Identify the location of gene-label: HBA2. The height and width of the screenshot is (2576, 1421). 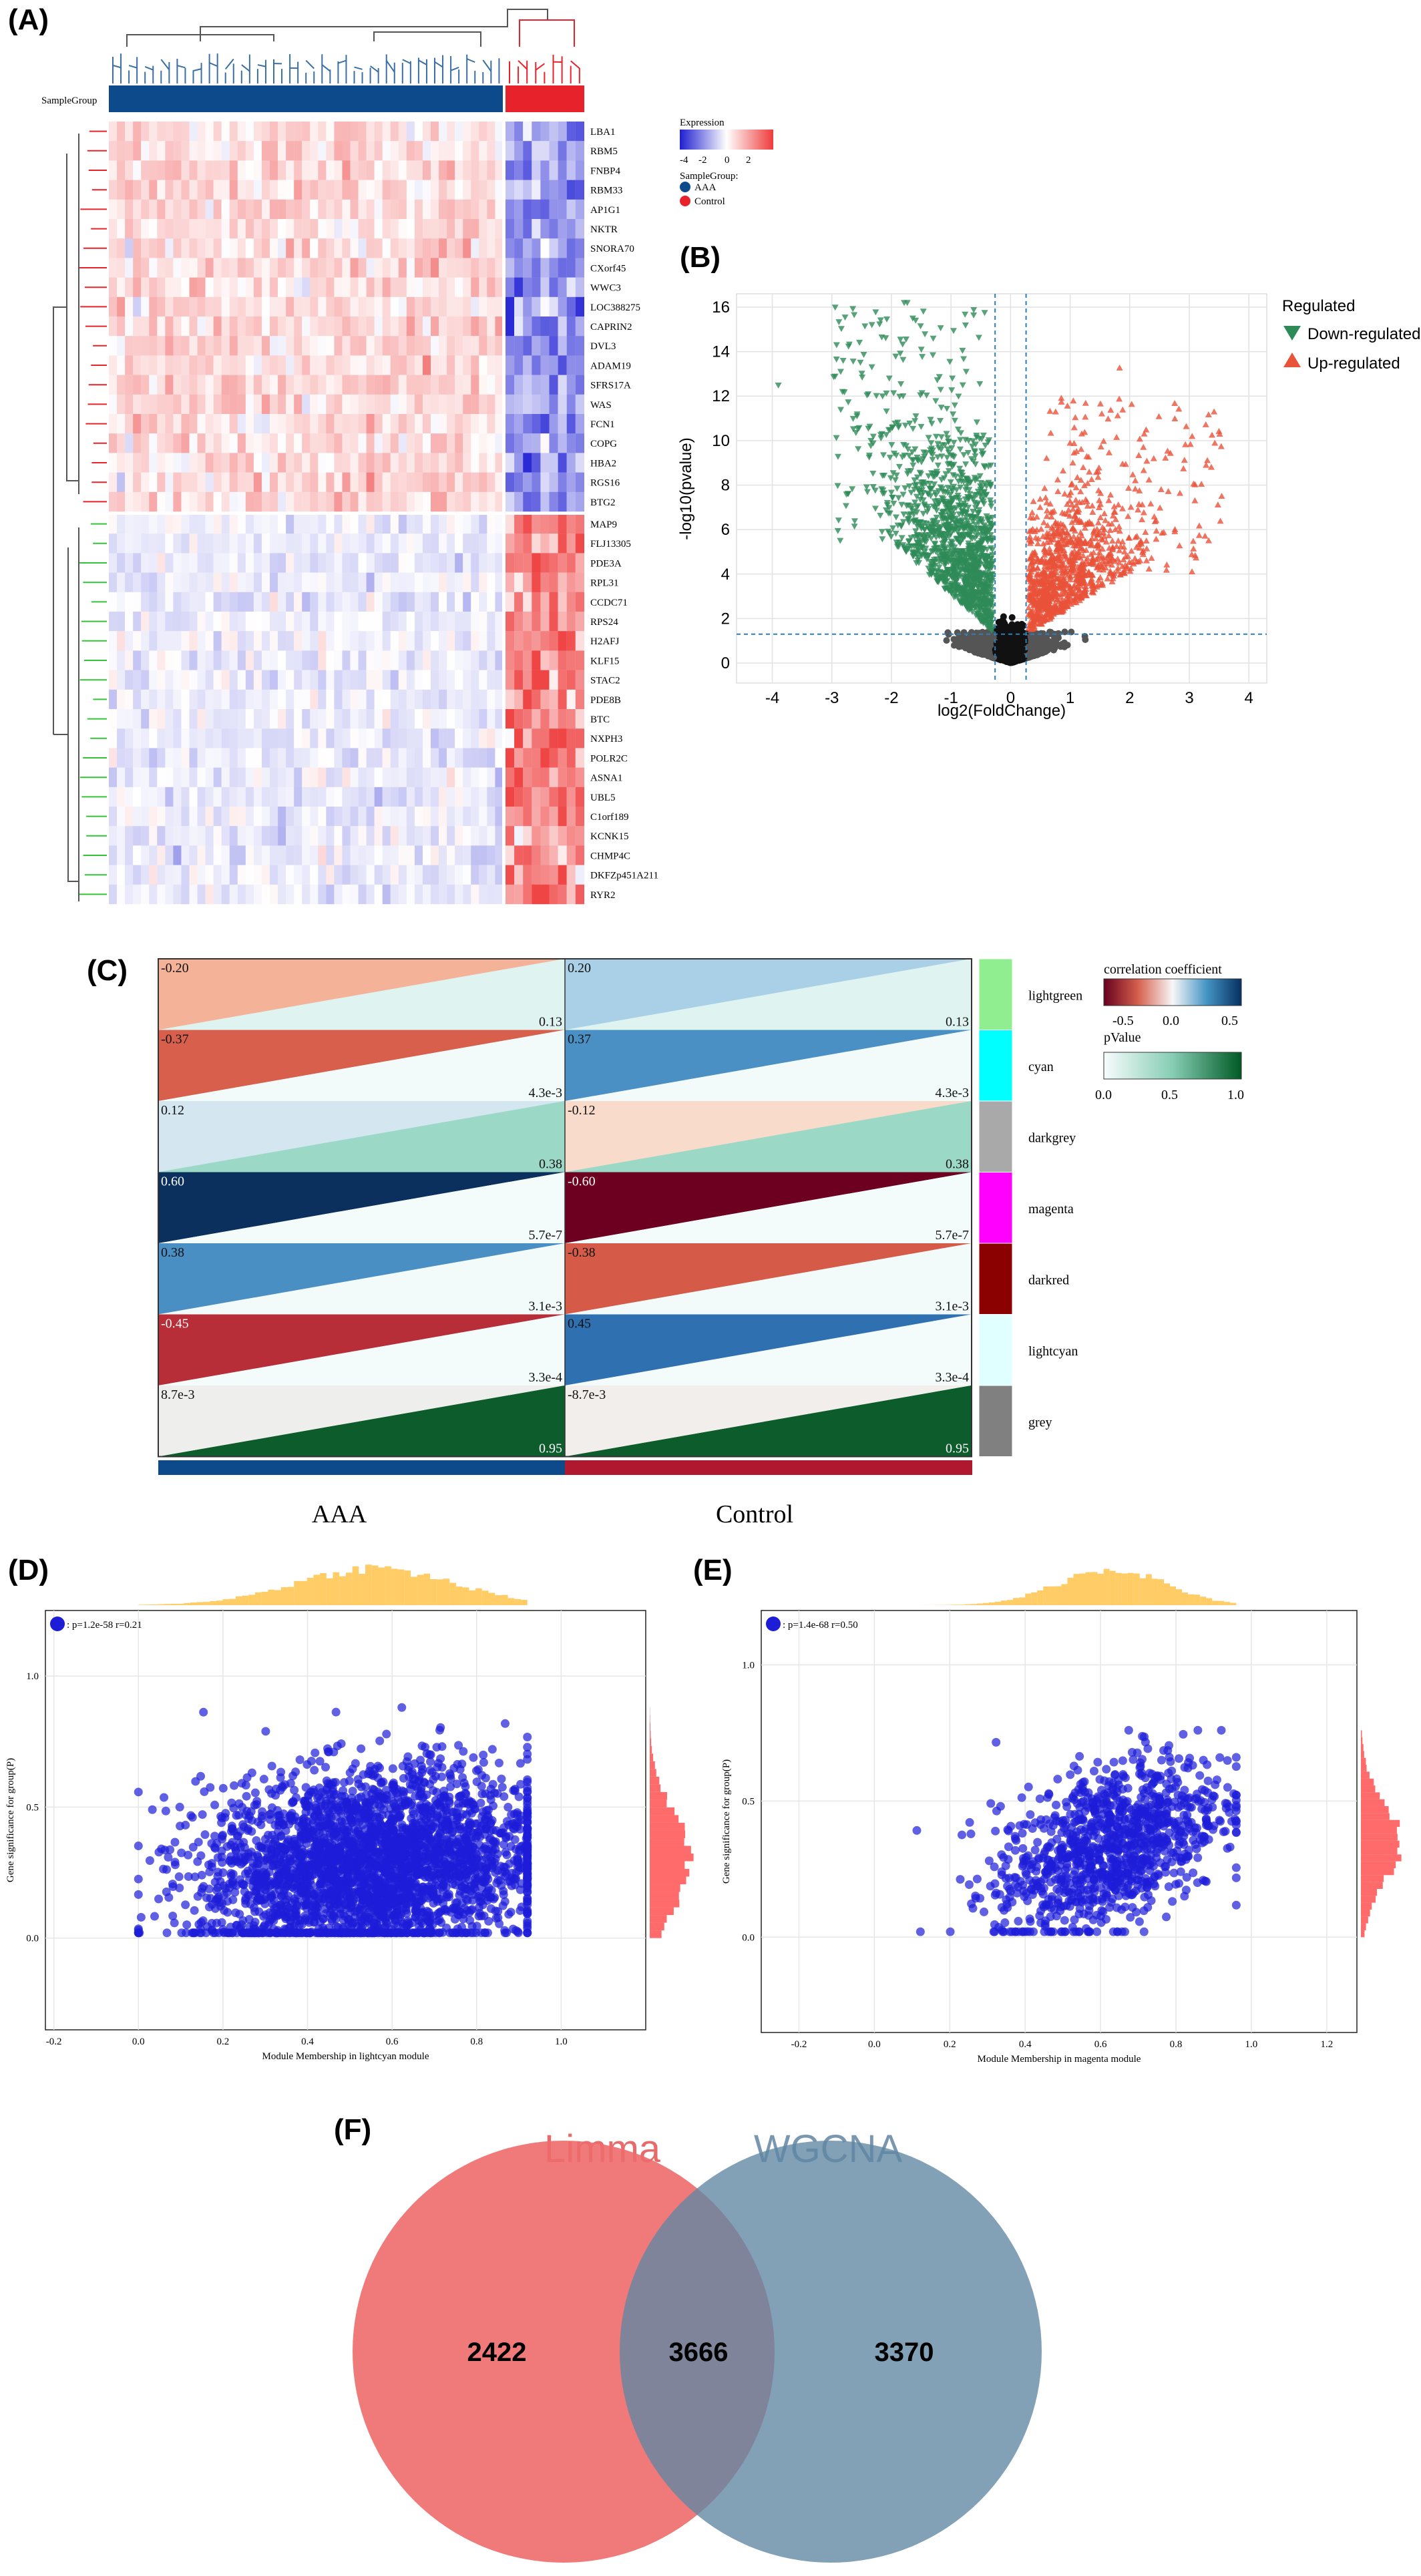
(603, 464).